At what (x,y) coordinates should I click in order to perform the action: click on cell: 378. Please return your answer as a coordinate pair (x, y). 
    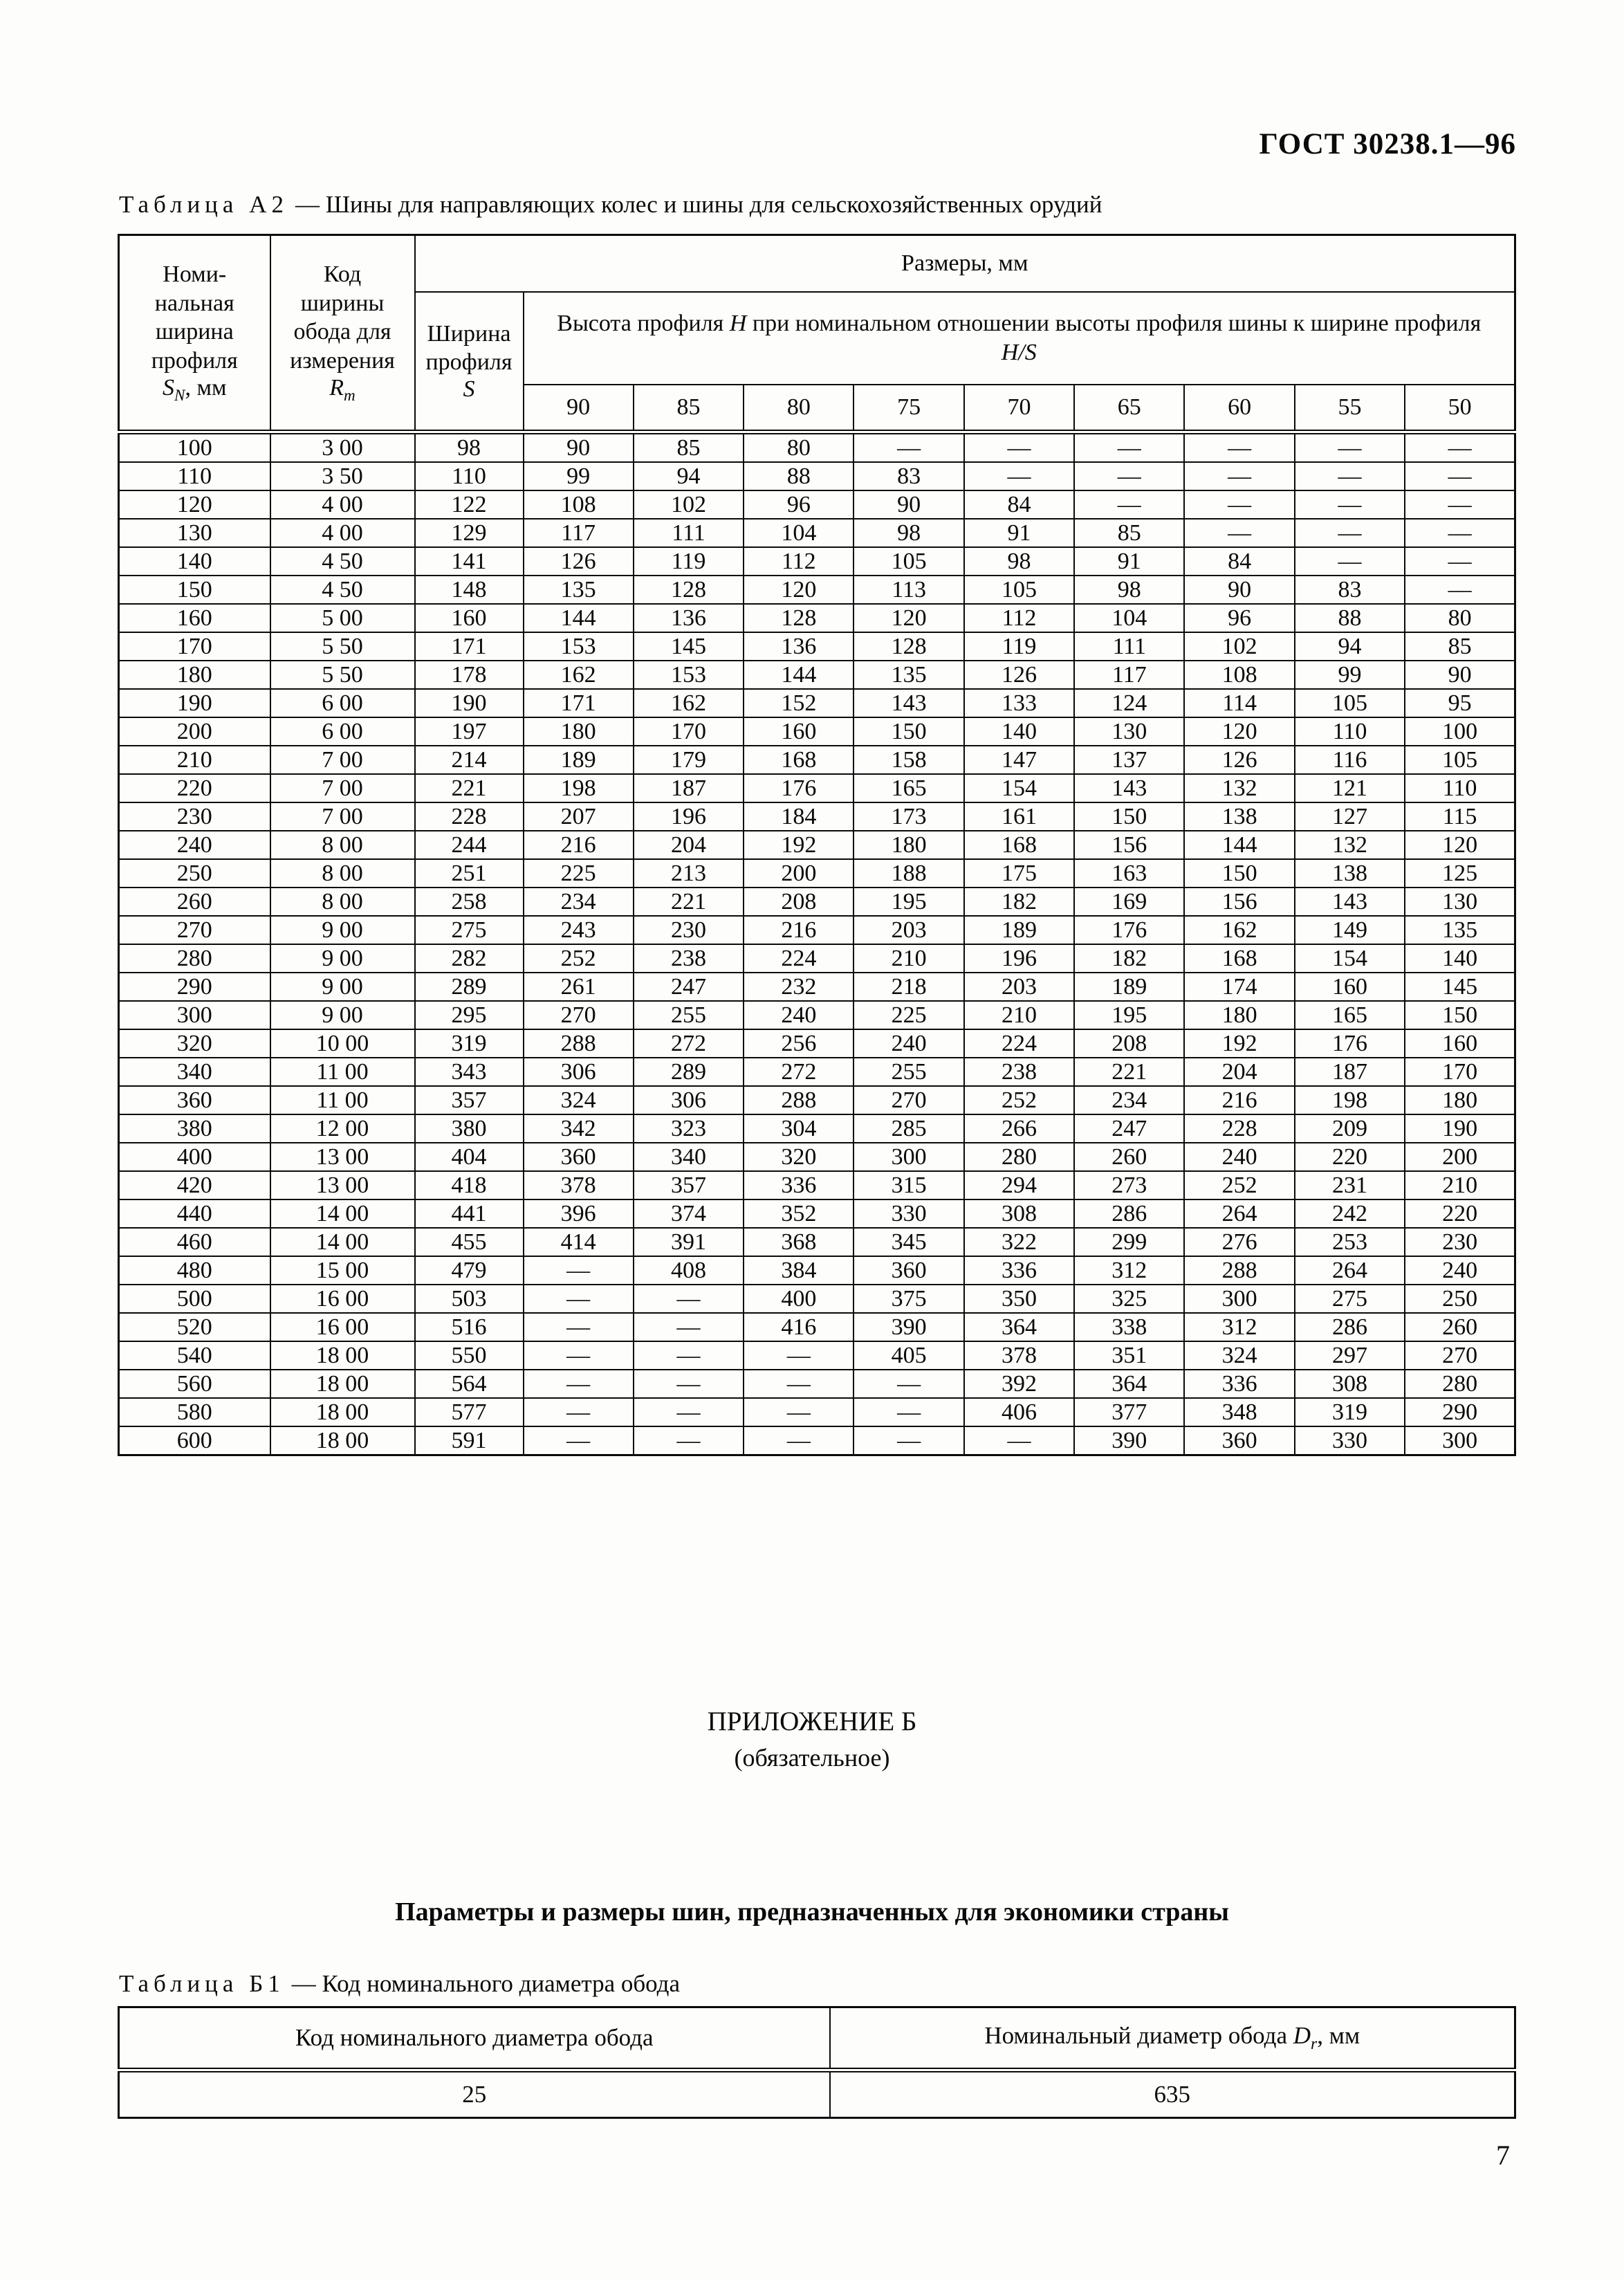
    Looking at the image, I should click on (578, 1185).